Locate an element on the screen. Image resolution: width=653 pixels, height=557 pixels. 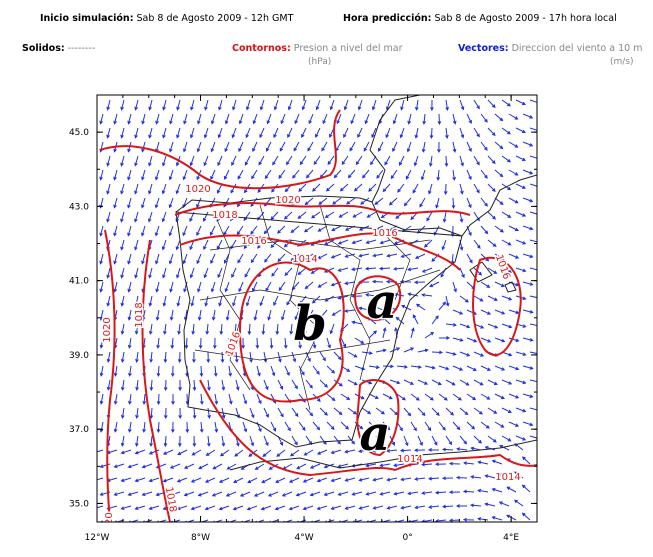
lat-label: 37.0 is located at coordinates (79, 430).